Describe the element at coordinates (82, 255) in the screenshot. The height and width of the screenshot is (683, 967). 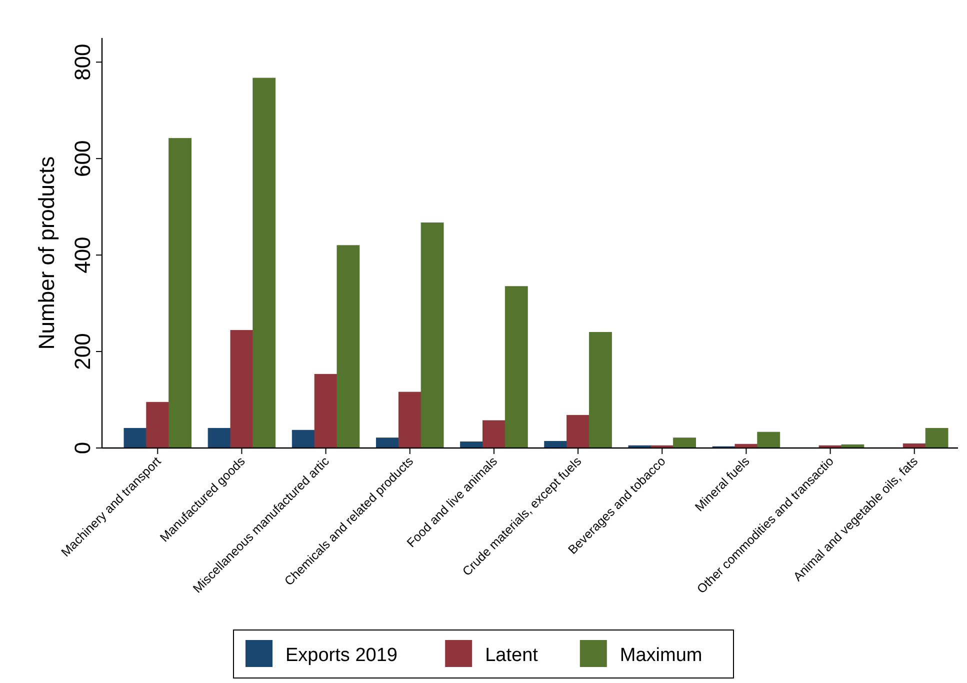
I see `y-tick-label: 400` at that location.